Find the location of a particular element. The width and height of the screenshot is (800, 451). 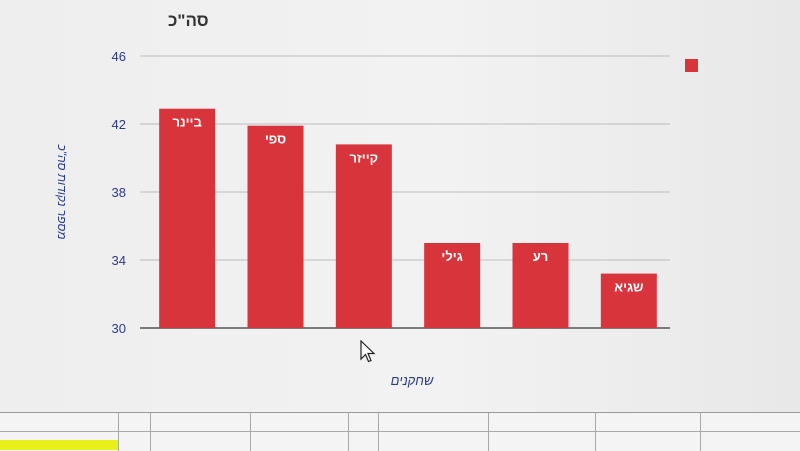

y-tick-label: 42 is located at coordinates (119, 124).